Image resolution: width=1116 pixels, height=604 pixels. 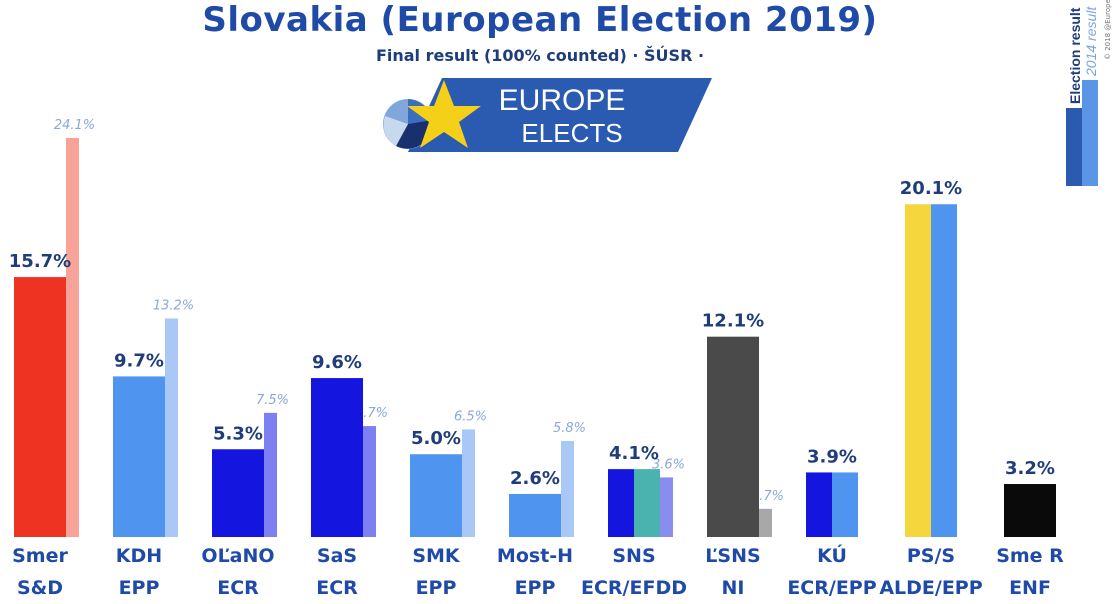 What do you see at coordinates (371, 413) in the screenshot?
I see `previous-result-label: 6.7%` at bounding box center [371, 413].